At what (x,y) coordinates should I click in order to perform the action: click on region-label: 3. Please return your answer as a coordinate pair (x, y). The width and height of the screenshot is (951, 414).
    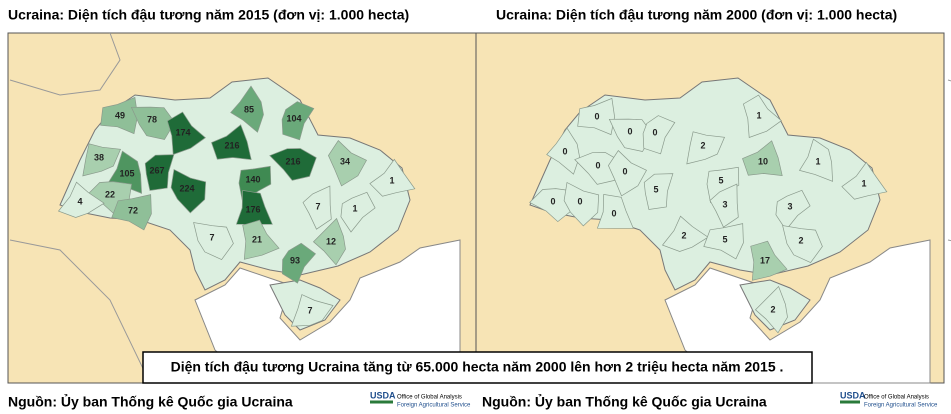
    Looking at the image, I should click on (724, 204).